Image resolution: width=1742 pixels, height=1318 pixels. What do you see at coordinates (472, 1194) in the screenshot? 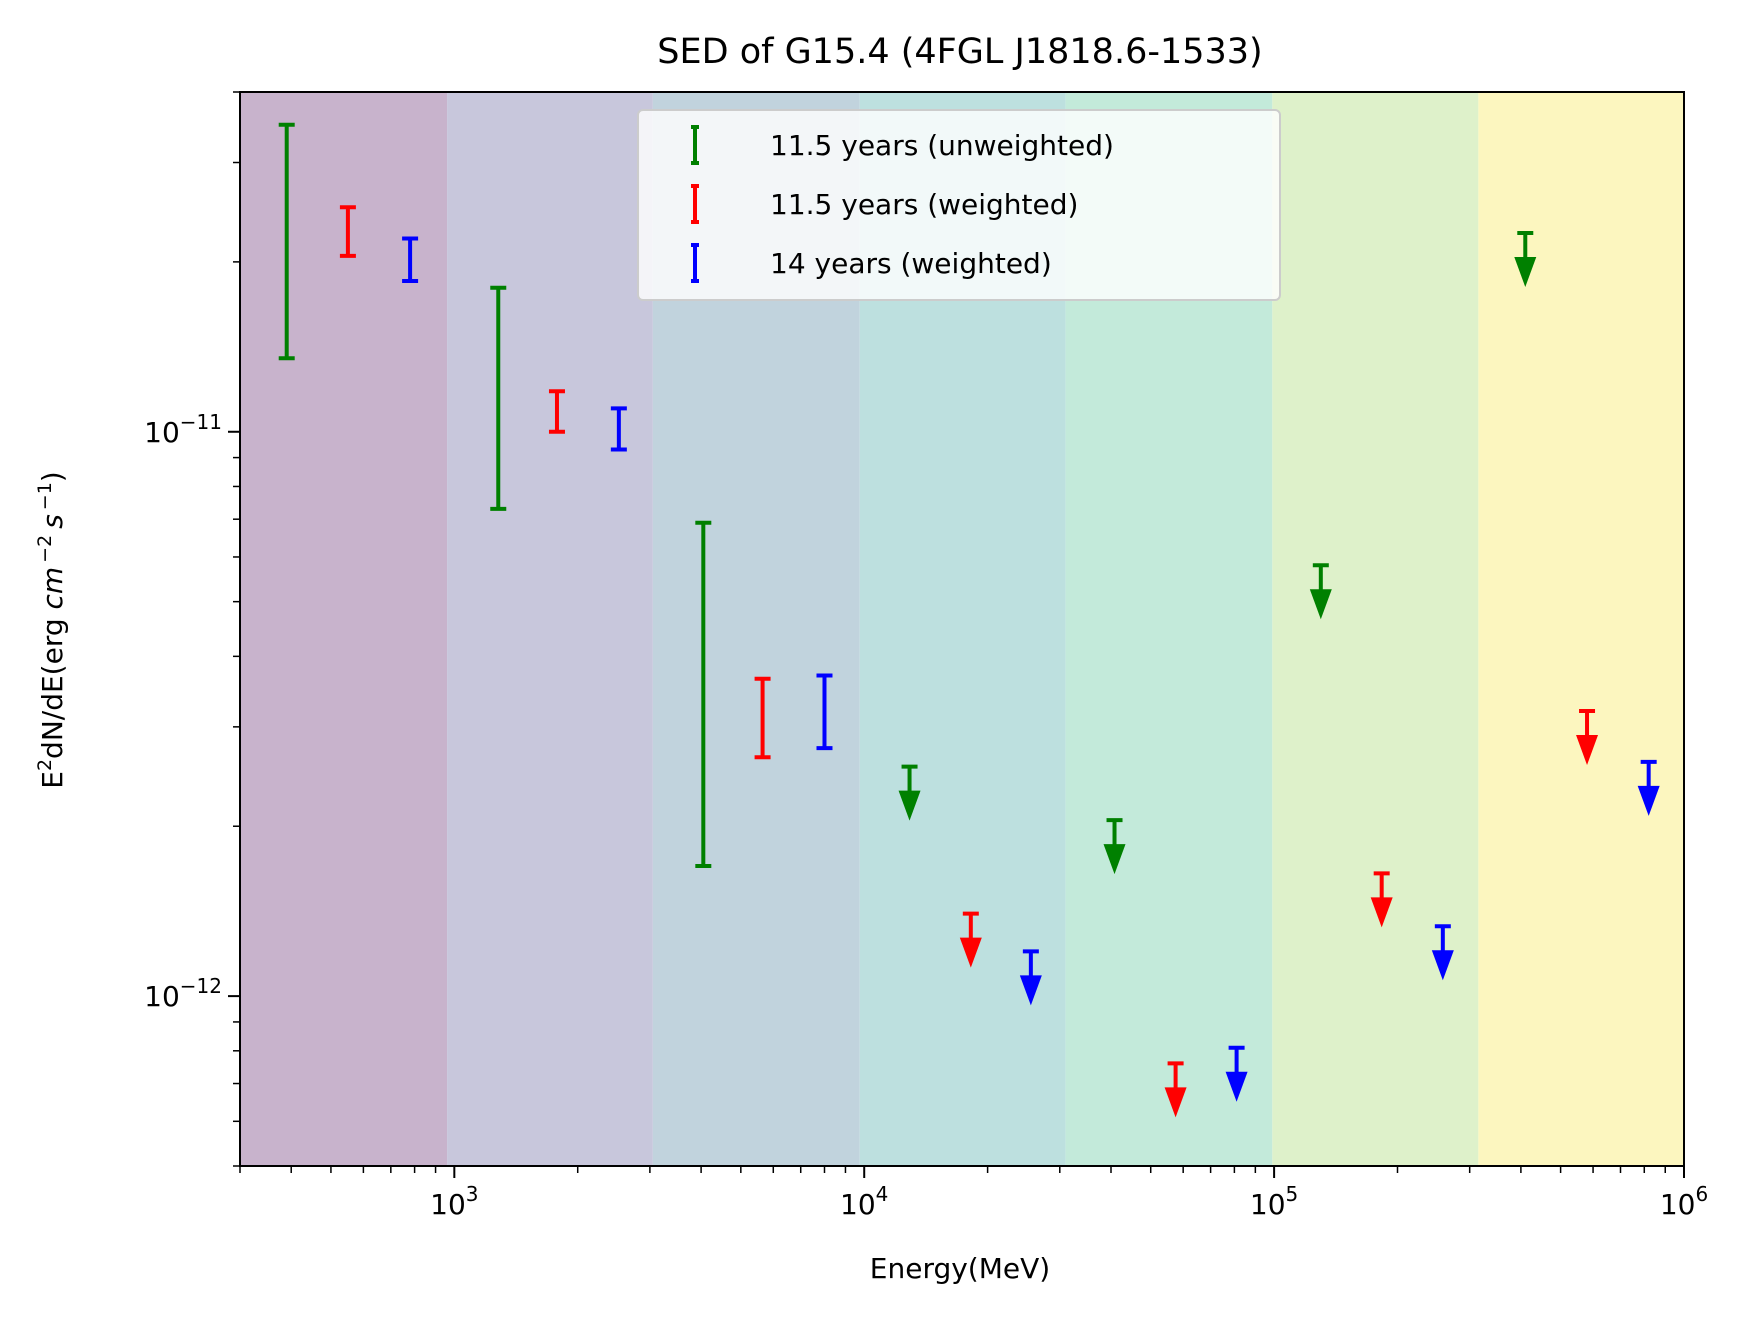
I see `x-tick-exp: 3` at bounding box center [472, 1194].